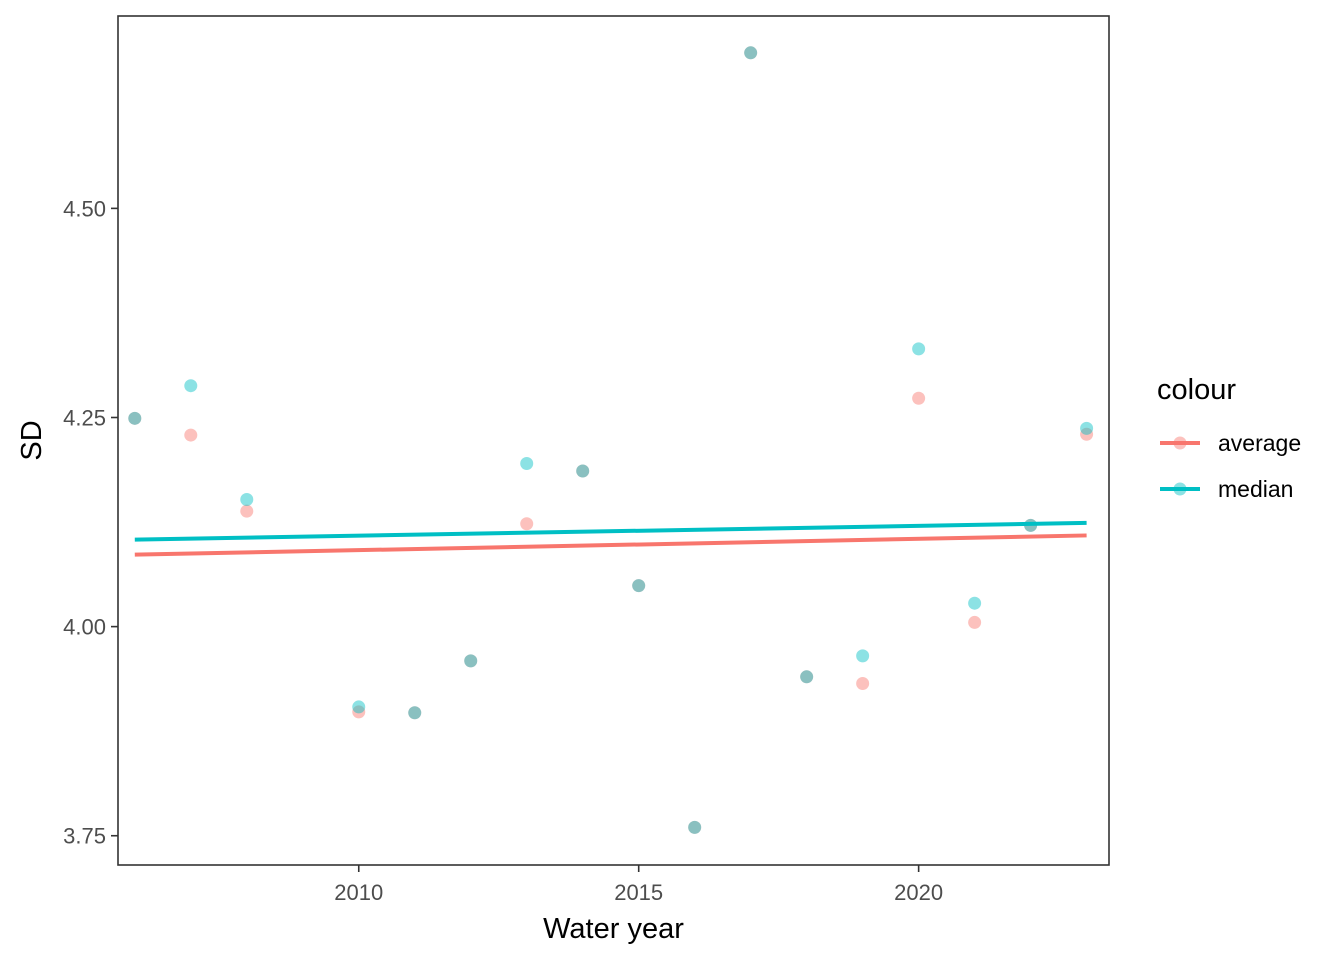  Describe the element at coordinates (84, 836) in the screenshot. I see `y-tick-label: 3.75` at that location.